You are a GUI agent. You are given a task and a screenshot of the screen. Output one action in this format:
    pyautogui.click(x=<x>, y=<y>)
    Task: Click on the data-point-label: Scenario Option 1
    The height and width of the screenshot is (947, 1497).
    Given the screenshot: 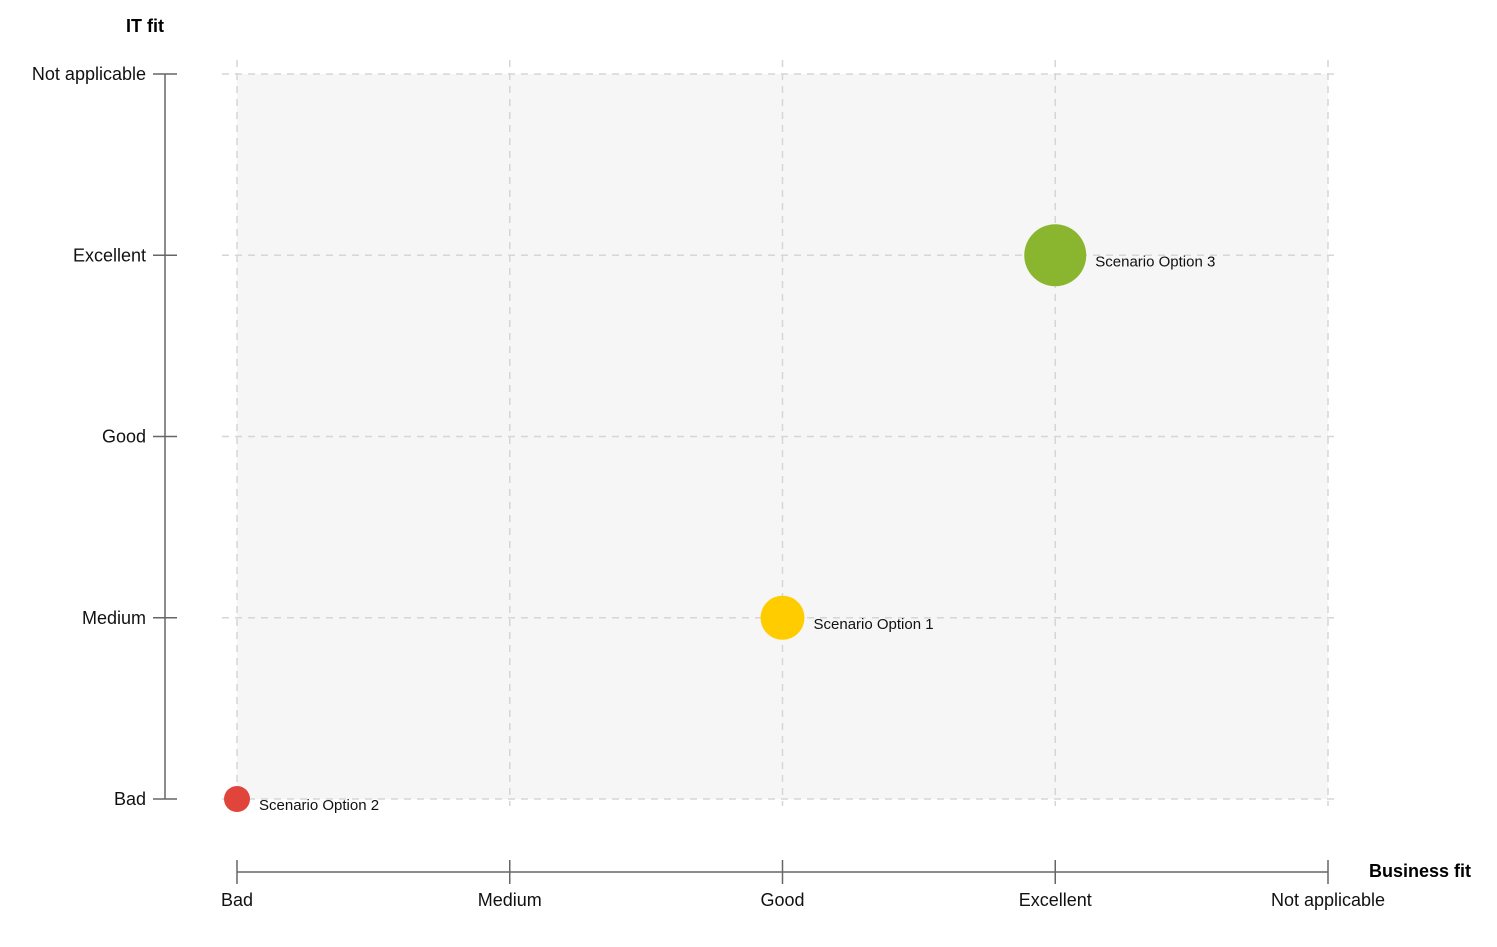 What is the action you would take?
    pyautogui.click(x=874, y=624)
    